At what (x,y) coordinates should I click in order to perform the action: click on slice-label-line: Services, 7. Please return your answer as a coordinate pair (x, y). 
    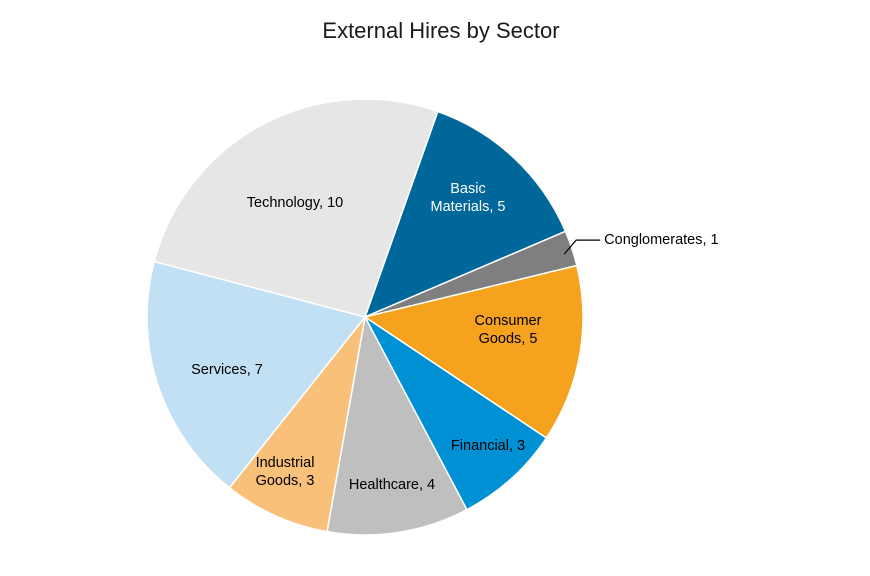
    Looking at the image, I should click on (227, 370).